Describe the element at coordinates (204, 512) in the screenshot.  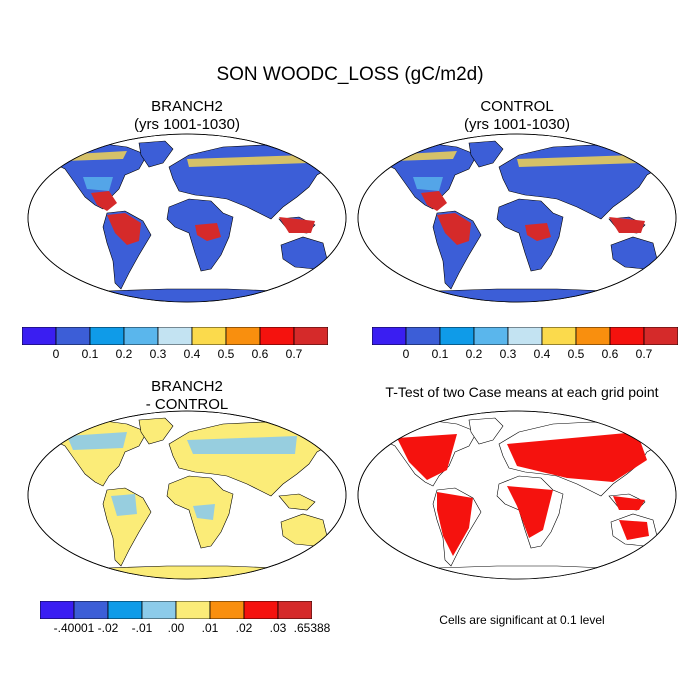
I see `cool-region-africa` at that location.